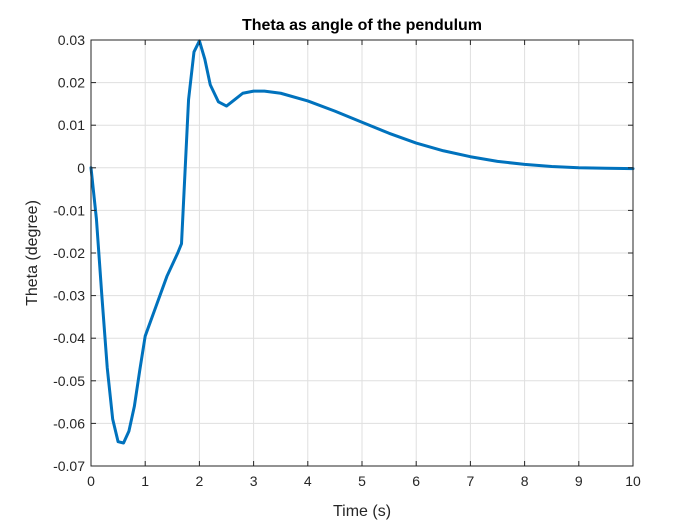 This screenshot has width=700, height=525. What do you see at coordinates (69, 466) in the screenshot?
I see `y-tick-label: -0.07` at bounding box center [69, 466].